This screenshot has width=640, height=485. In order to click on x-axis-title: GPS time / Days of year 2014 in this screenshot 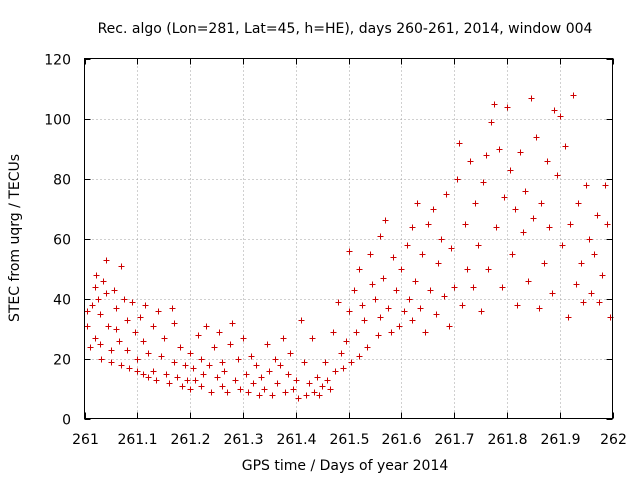, I will do `click(345, 466)`.